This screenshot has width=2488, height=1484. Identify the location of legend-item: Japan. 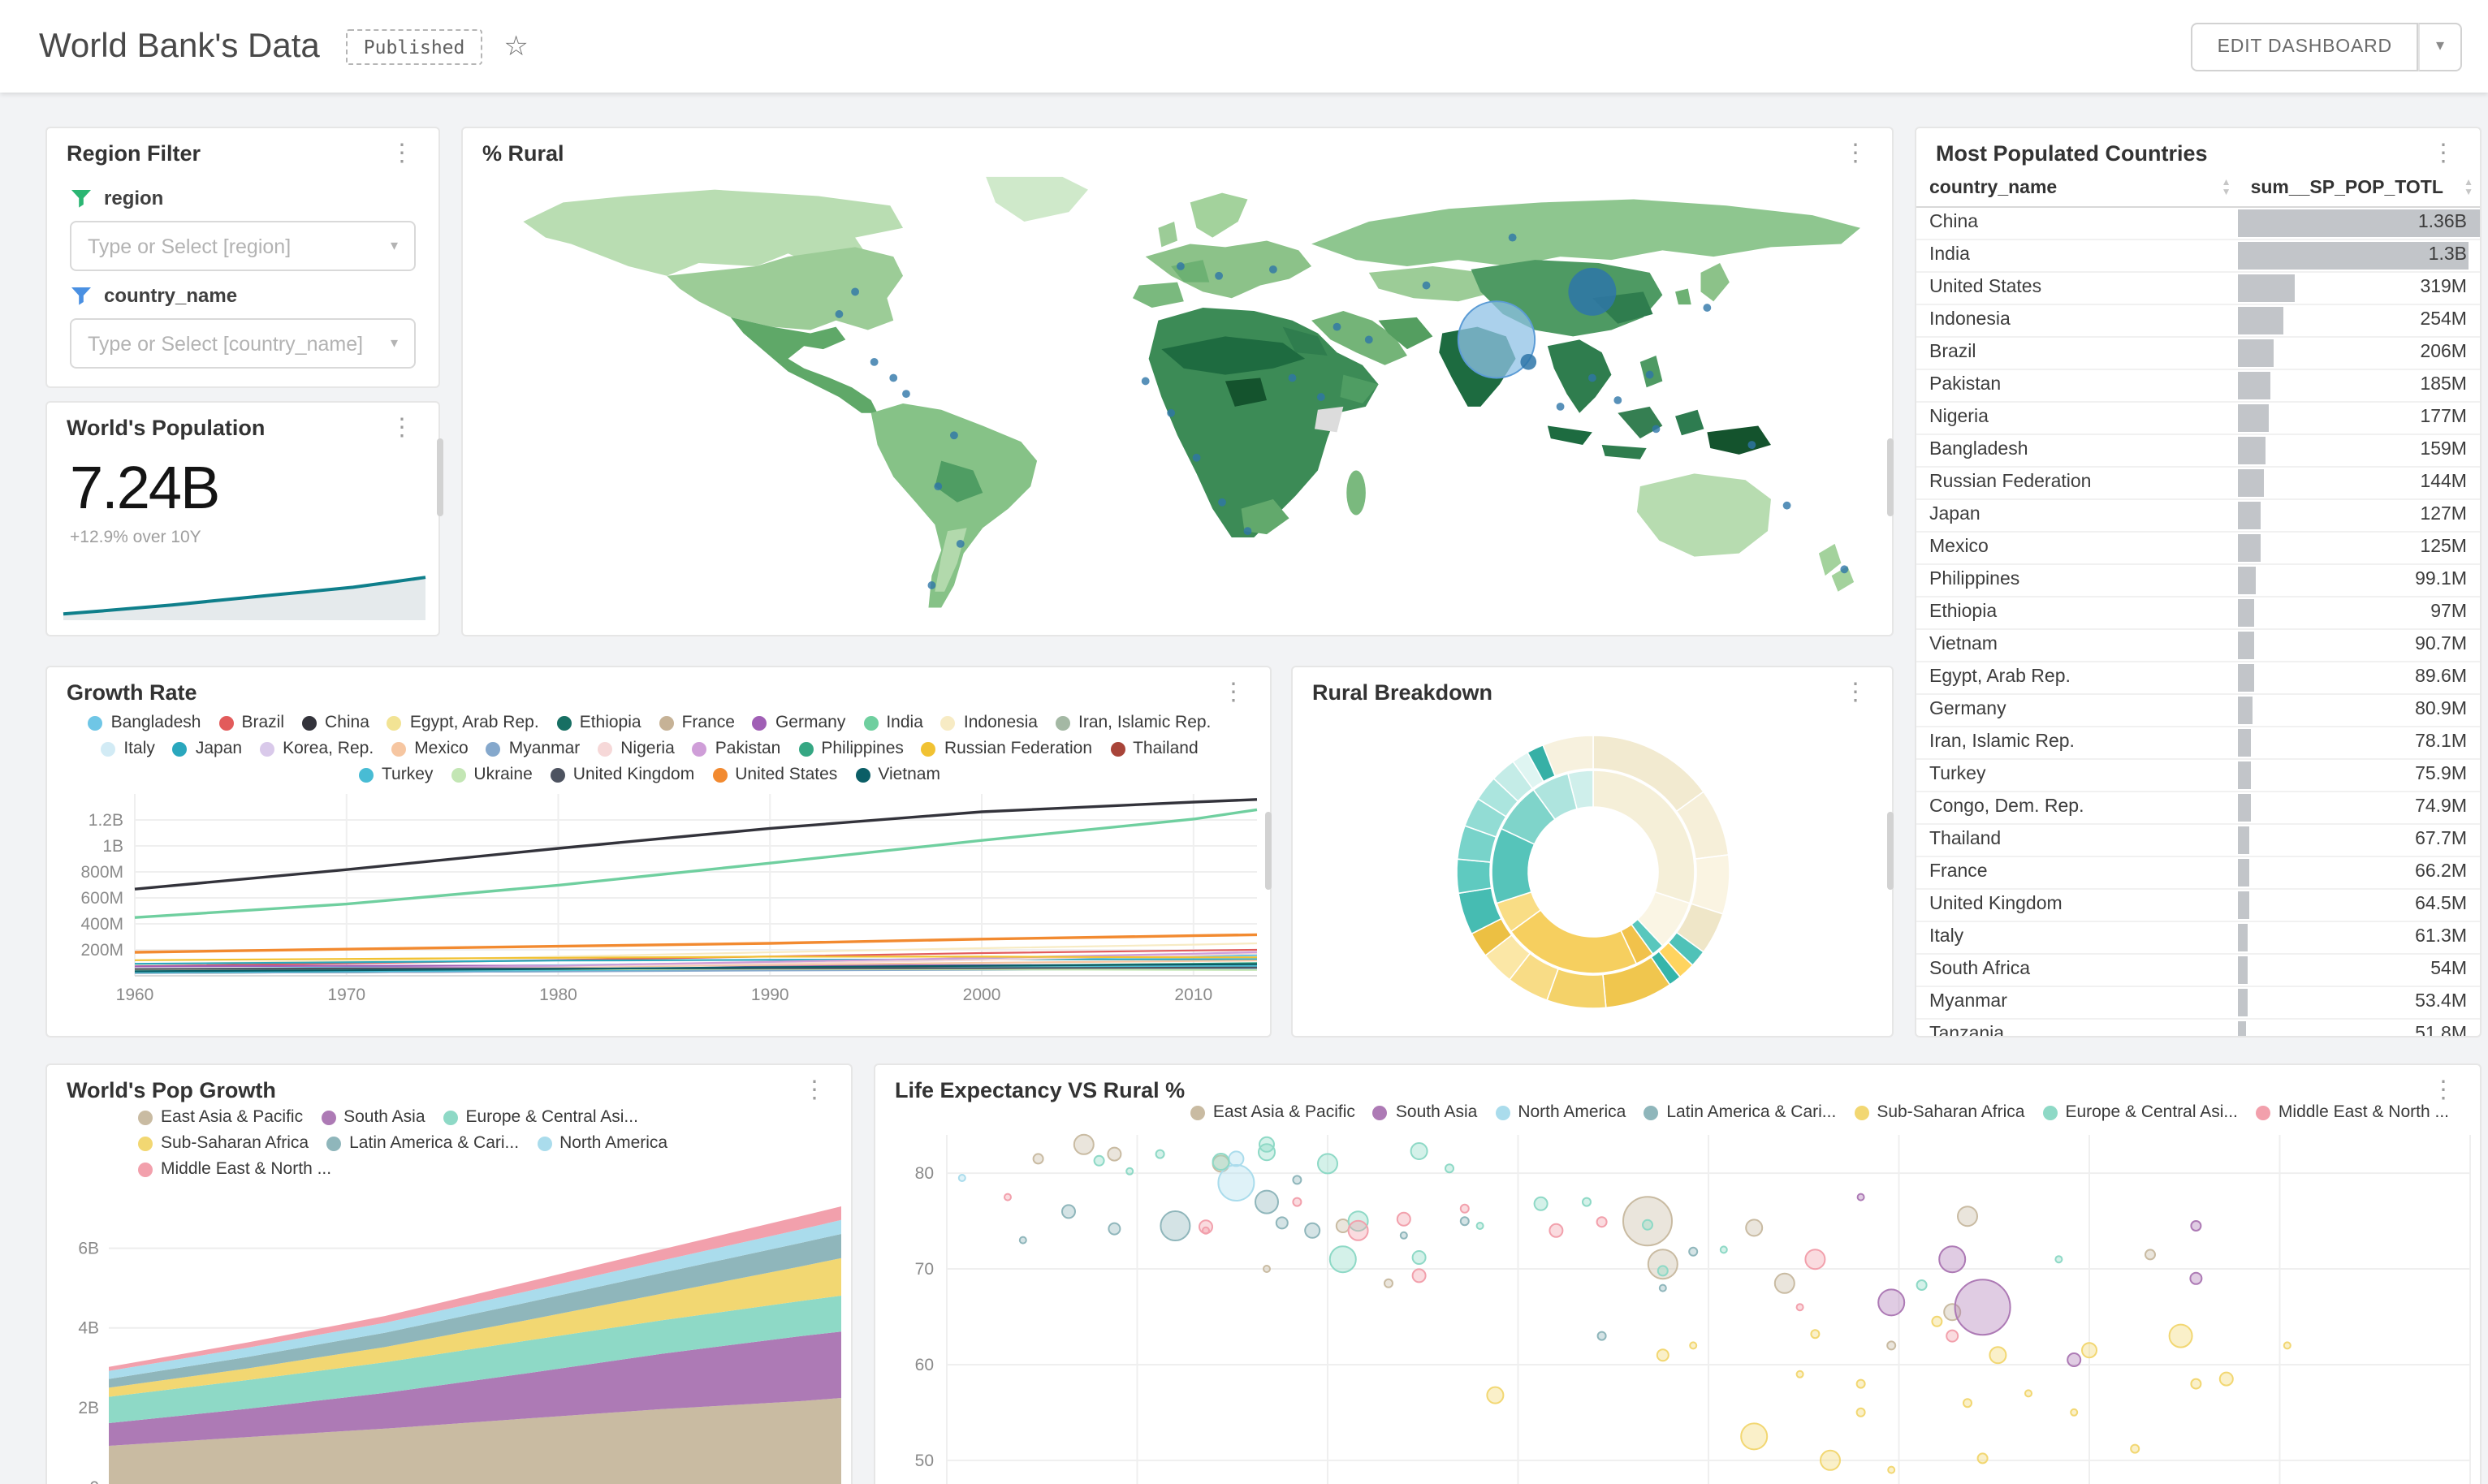
(207, 748).